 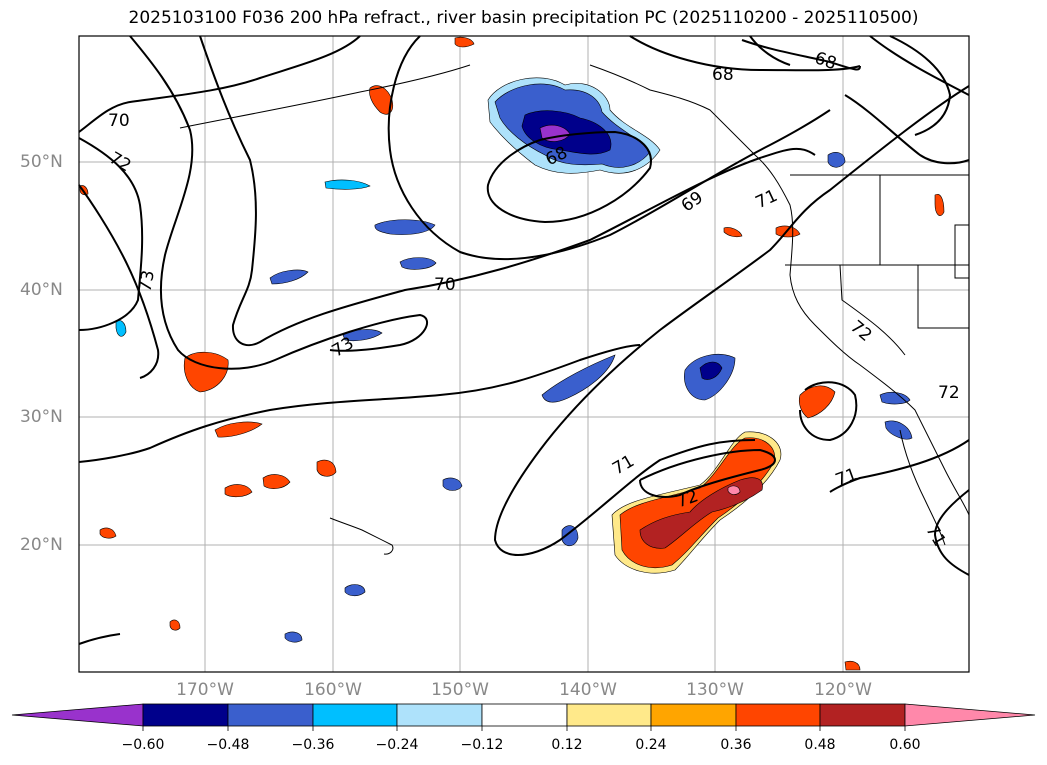 What do you see at coordinates (820, 745) in the screenshot?
I see `colorbar-tick-label: 0.48` at bounding box center [820, 745].